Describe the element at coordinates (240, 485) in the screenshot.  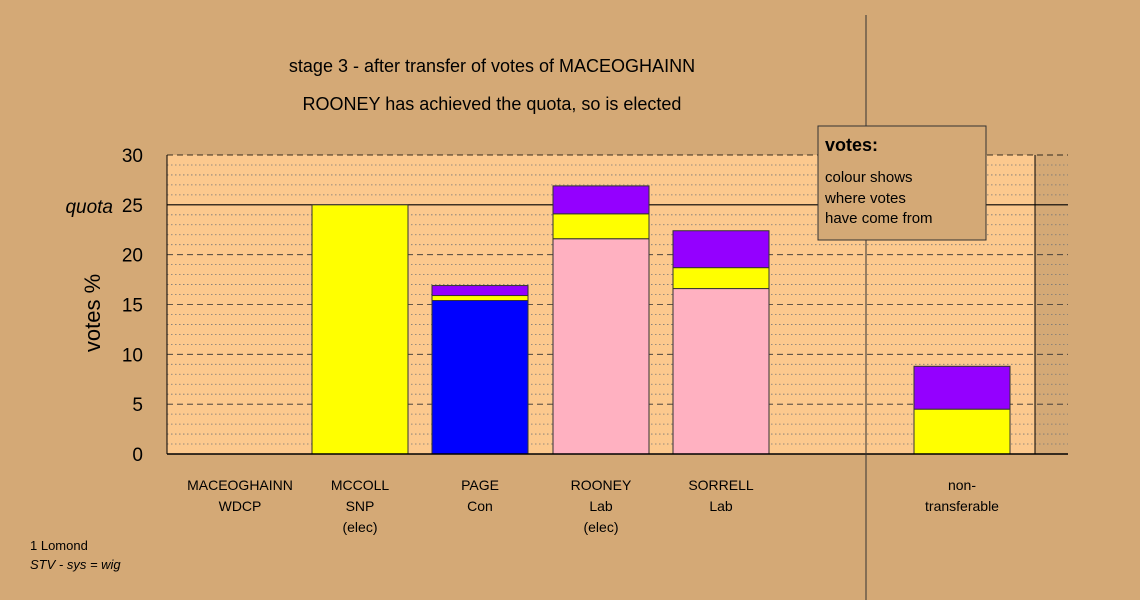
I see `category-label: MACEOGHAINN` at that location.